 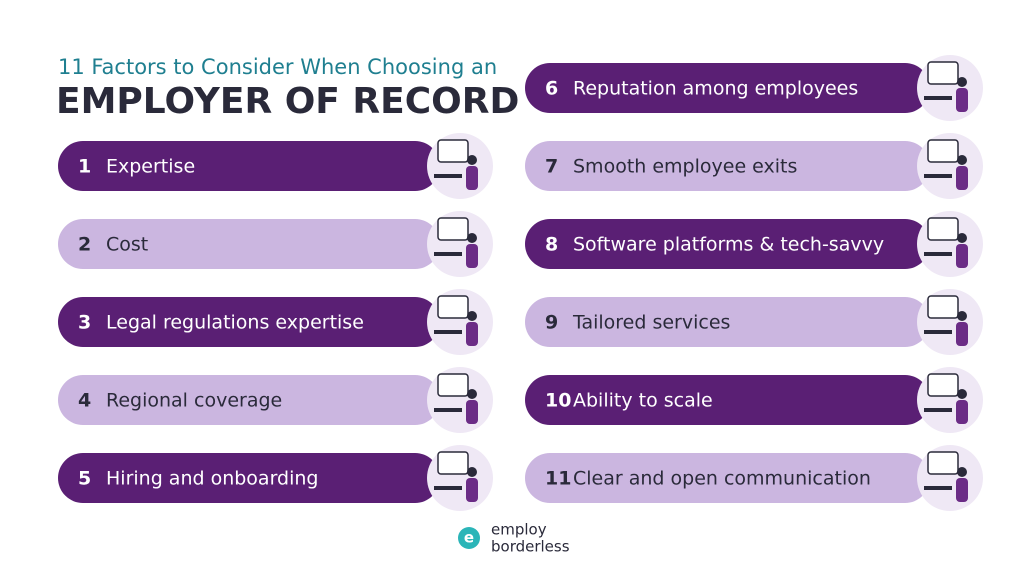 I want to click on item-number: 9, so click(x=551, y=323).